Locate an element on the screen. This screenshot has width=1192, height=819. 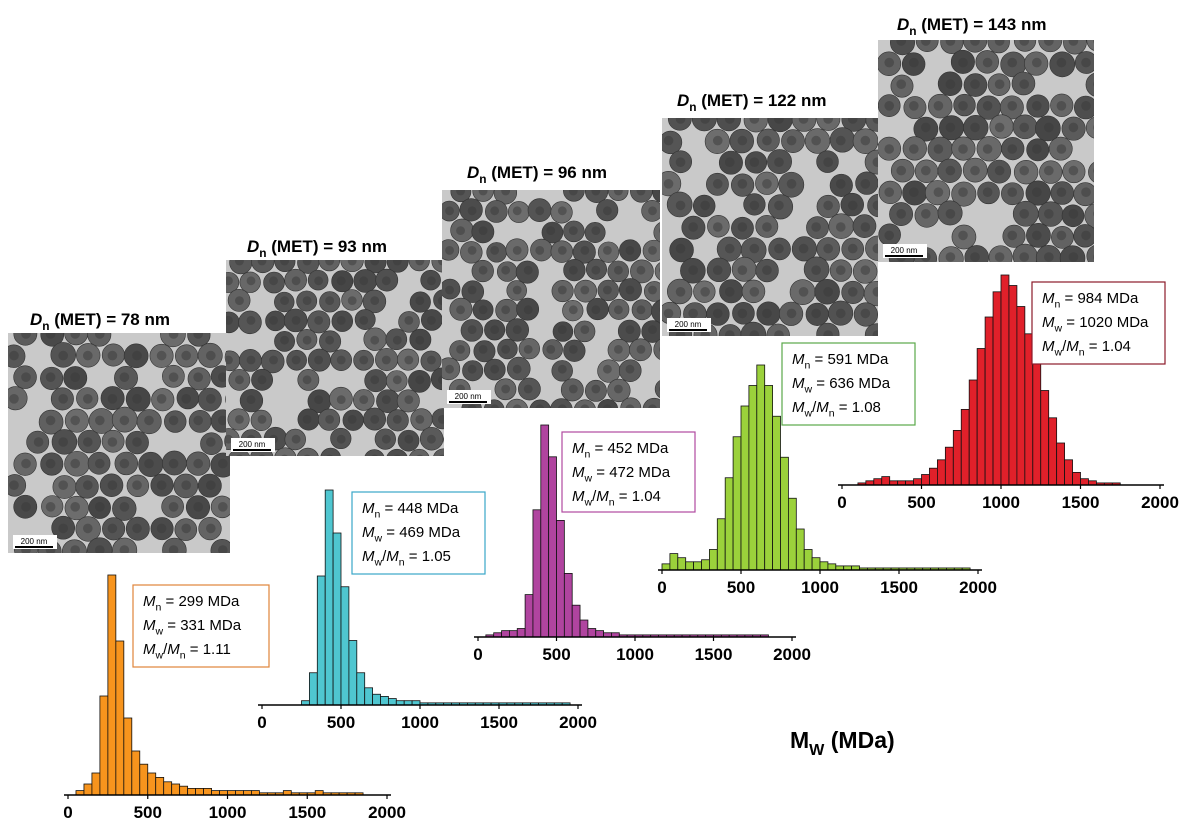
stats-box is located at coordinates (628, 472).